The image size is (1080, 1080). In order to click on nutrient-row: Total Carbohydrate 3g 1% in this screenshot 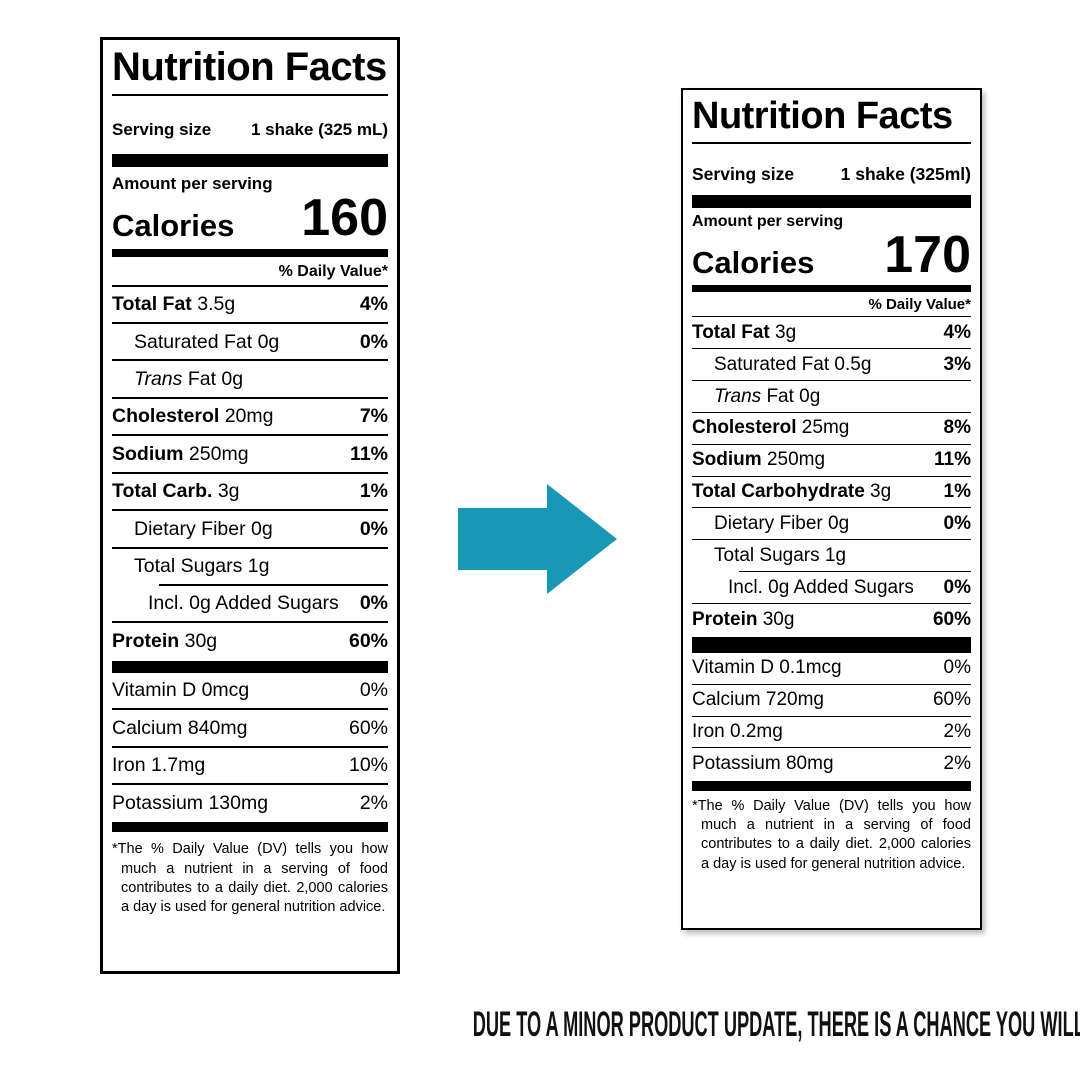, I will do `click(831, 491)`.